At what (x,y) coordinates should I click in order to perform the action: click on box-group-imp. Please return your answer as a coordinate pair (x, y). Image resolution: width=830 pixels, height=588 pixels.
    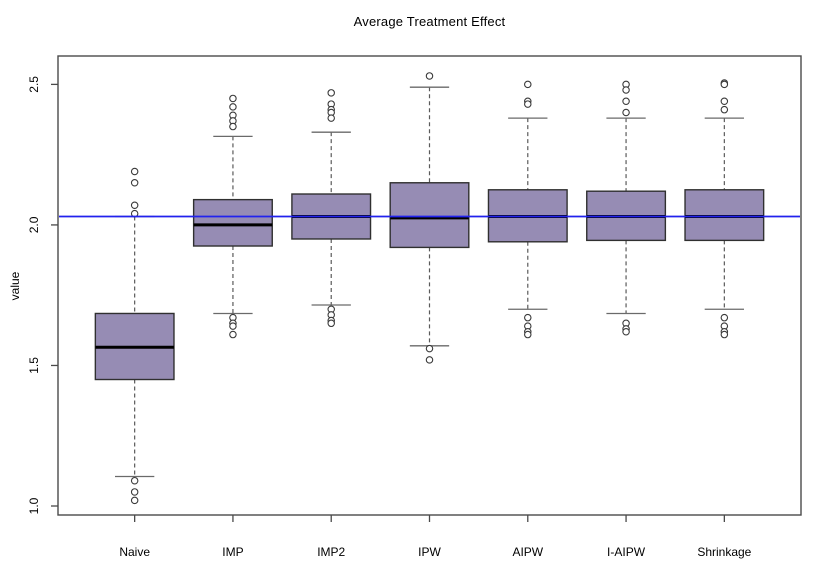
    Looking at the image, I should click on (232, 216).